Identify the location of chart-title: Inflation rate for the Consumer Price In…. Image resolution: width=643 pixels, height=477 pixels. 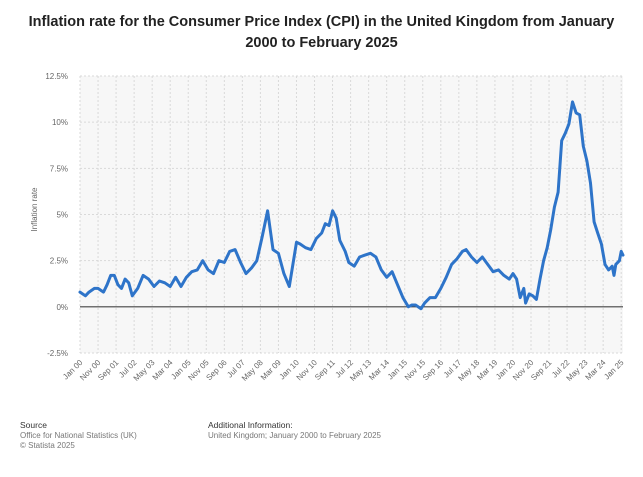
(321, 32).